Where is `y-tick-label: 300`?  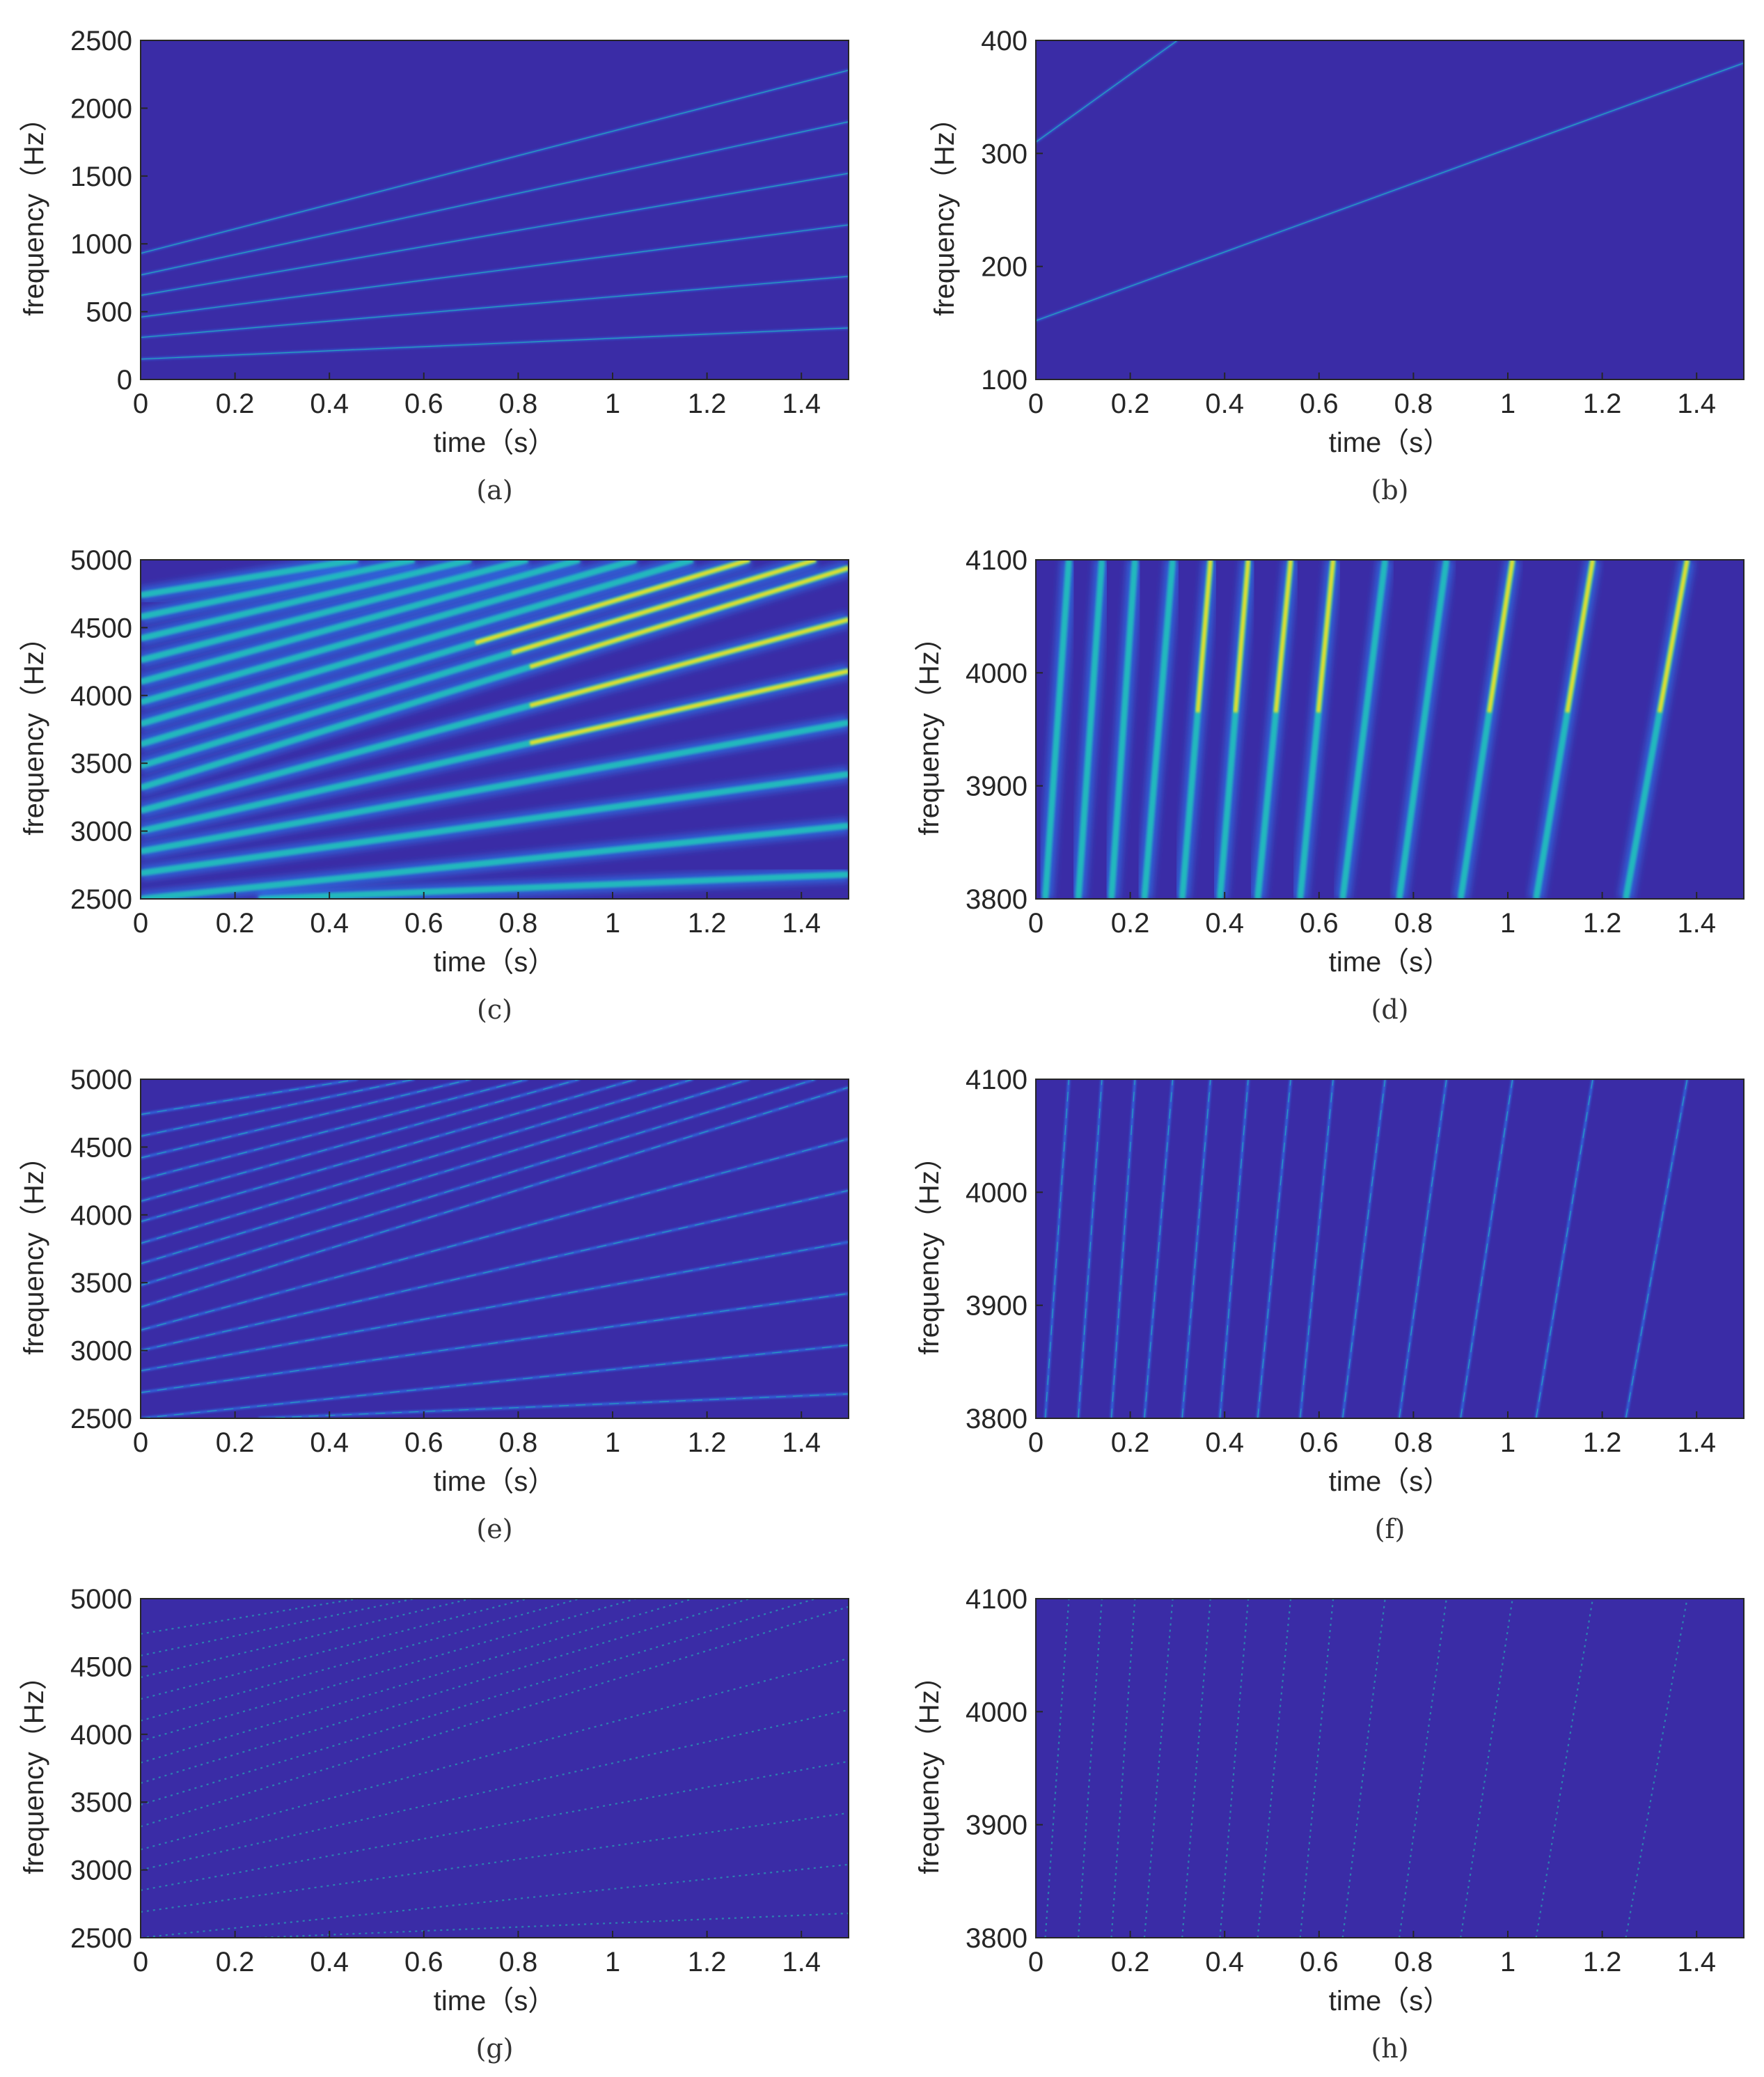 y-tick-label: 300 is located at coordinates (1004, 154).